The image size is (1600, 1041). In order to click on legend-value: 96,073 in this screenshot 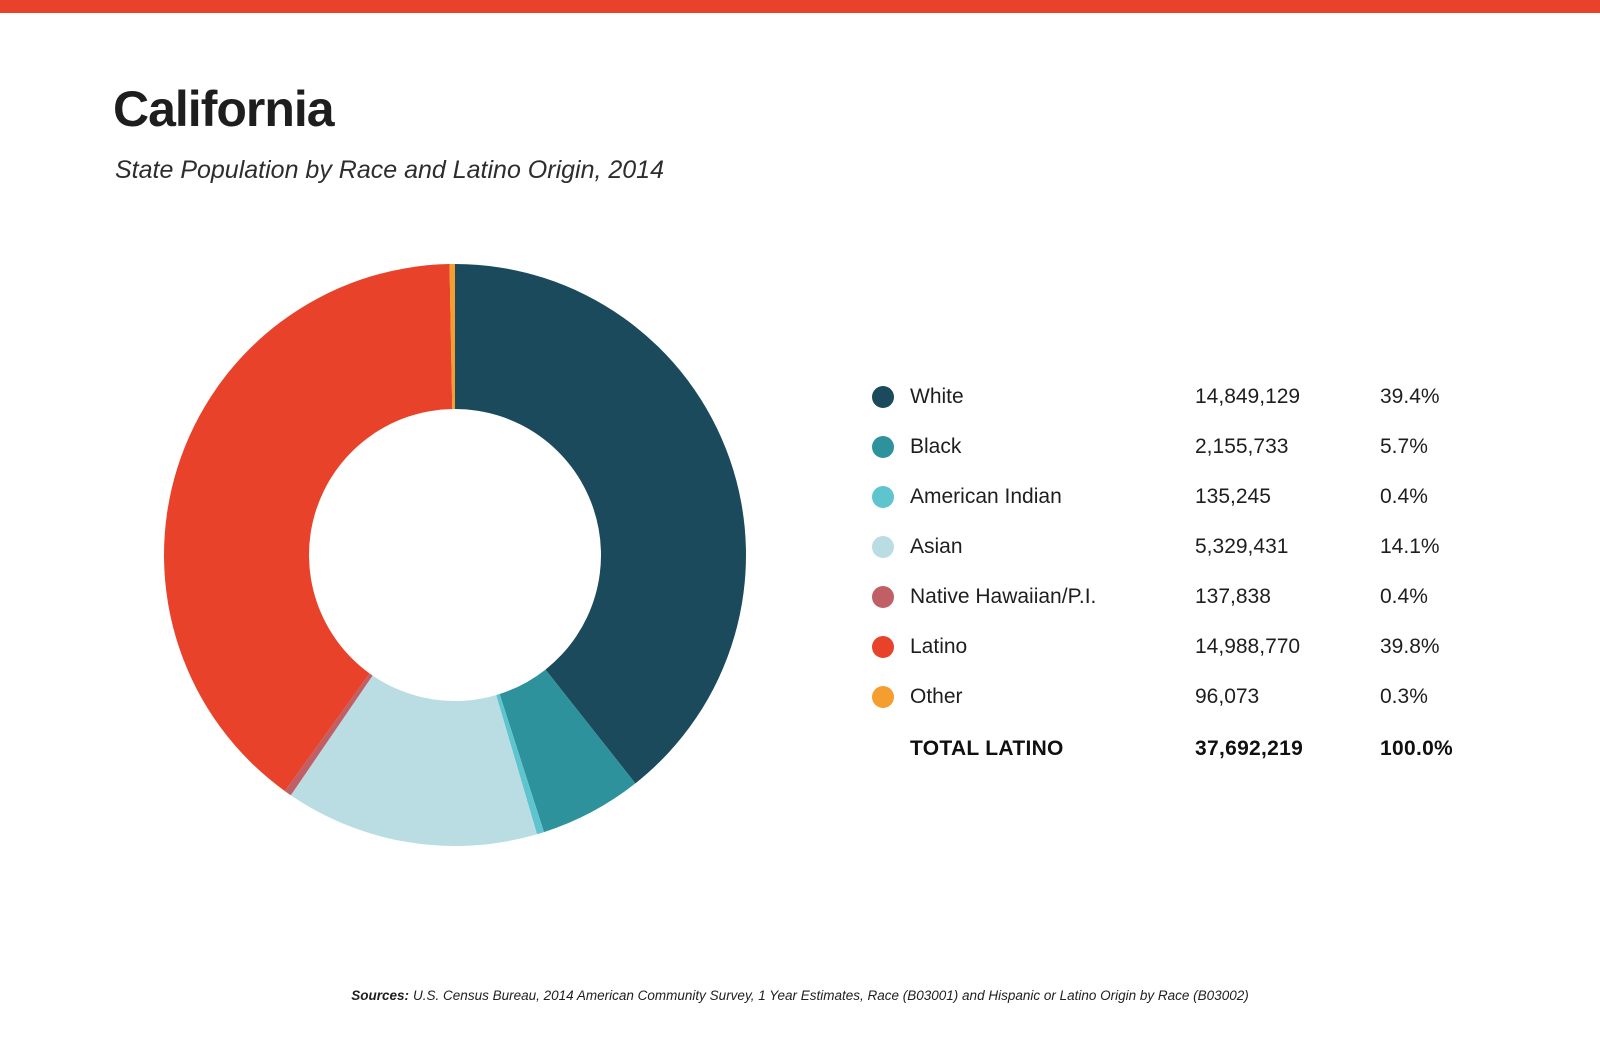, I will do `click(1227, 696)`.